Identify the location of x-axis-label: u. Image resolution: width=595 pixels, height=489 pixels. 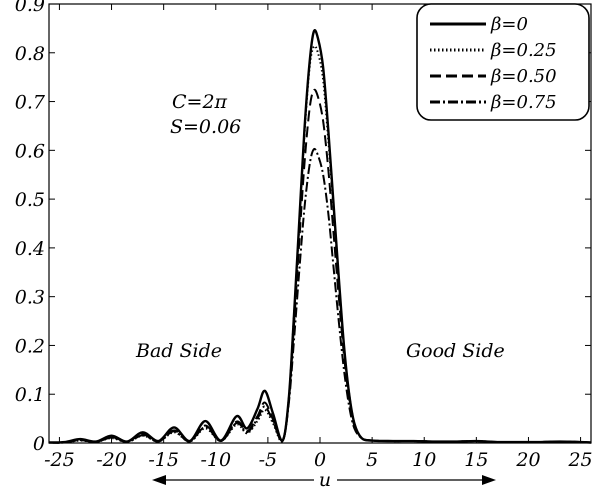
(325, 479).